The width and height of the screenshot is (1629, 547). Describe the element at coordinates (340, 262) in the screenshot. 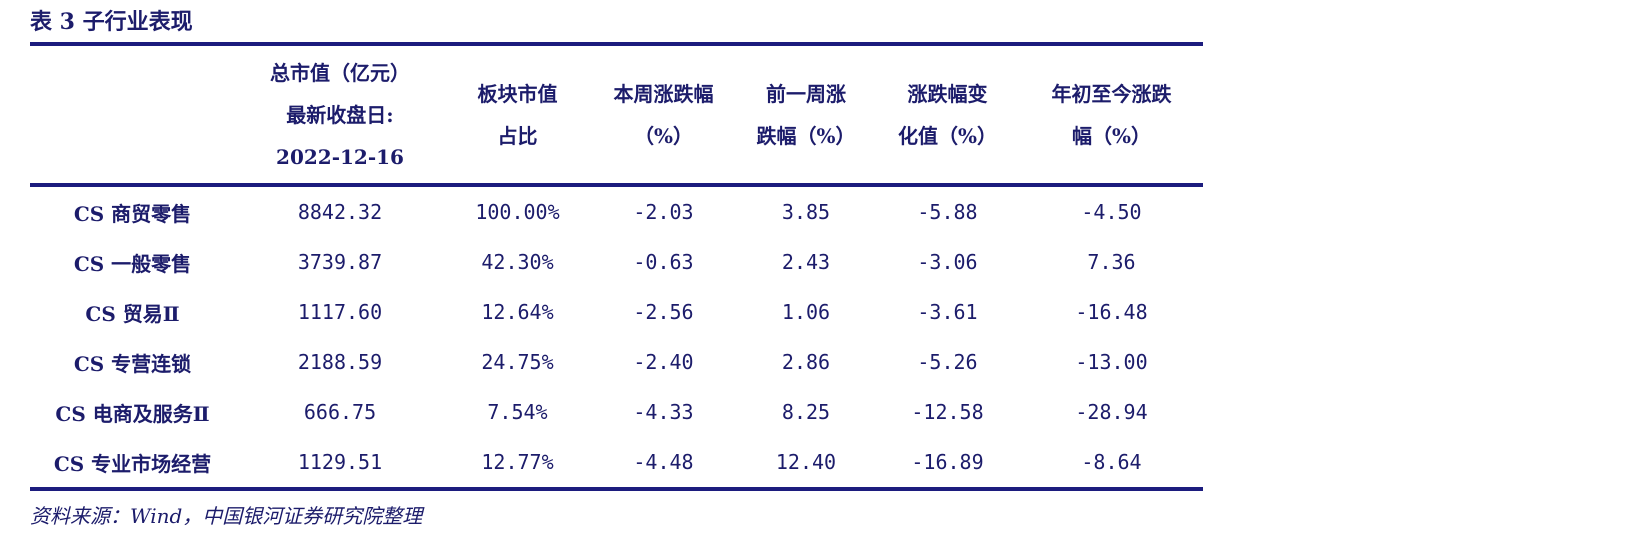

I see `table-cell: 3739.87` at that location.